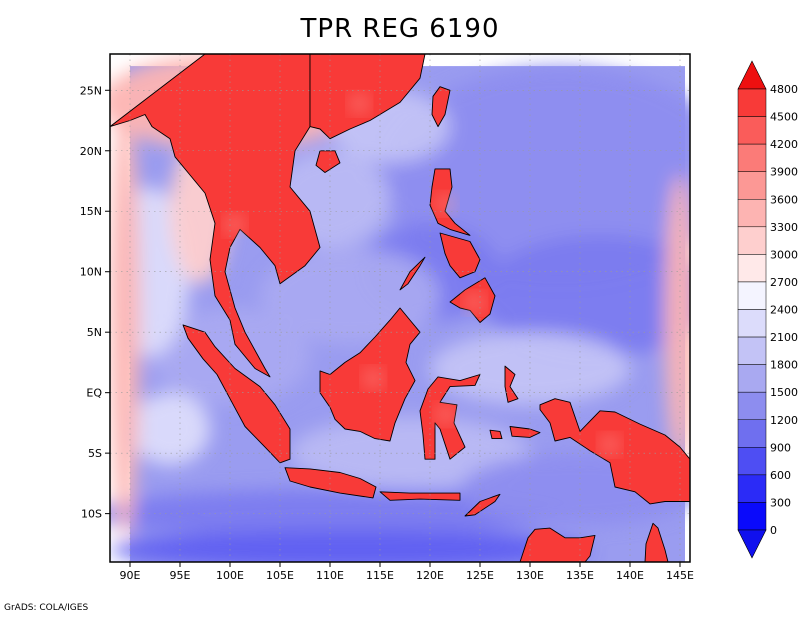  I want to click on lon-tick-label: 140E, so click(630, 575).